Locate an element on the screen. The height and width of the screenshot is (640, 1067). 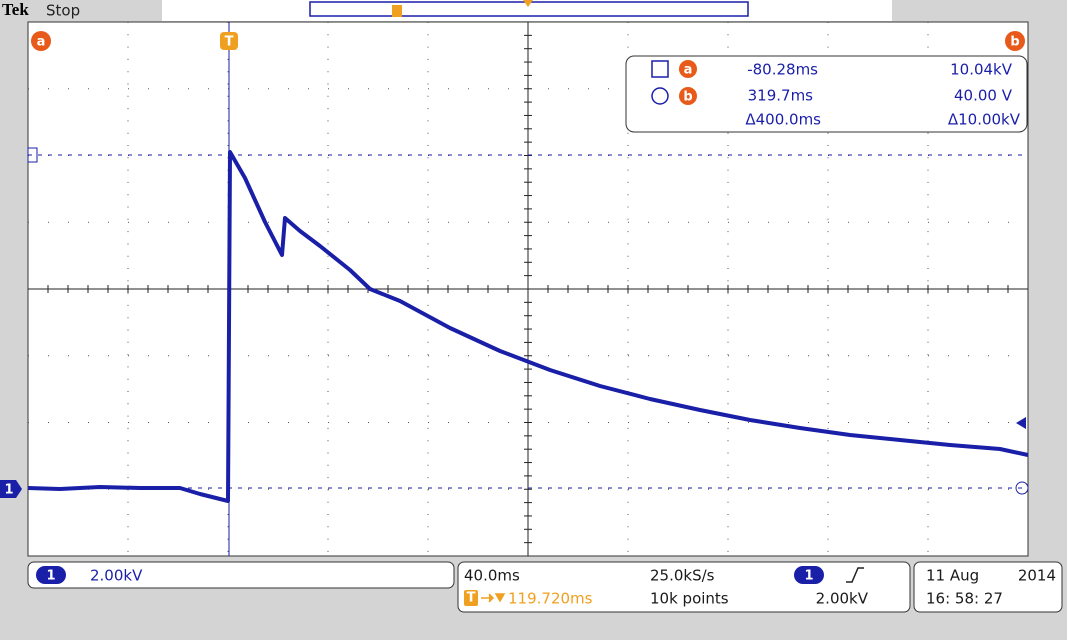
cursor-a-value: 10.04kV is located at coordinates (981, 70).